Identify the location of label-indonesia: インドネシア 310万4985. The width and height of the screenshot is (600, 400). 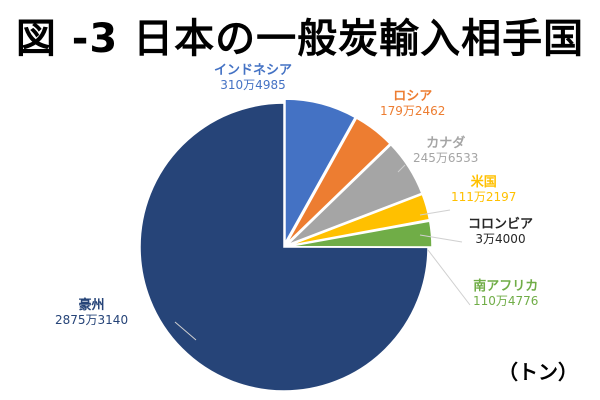
(253, 78).